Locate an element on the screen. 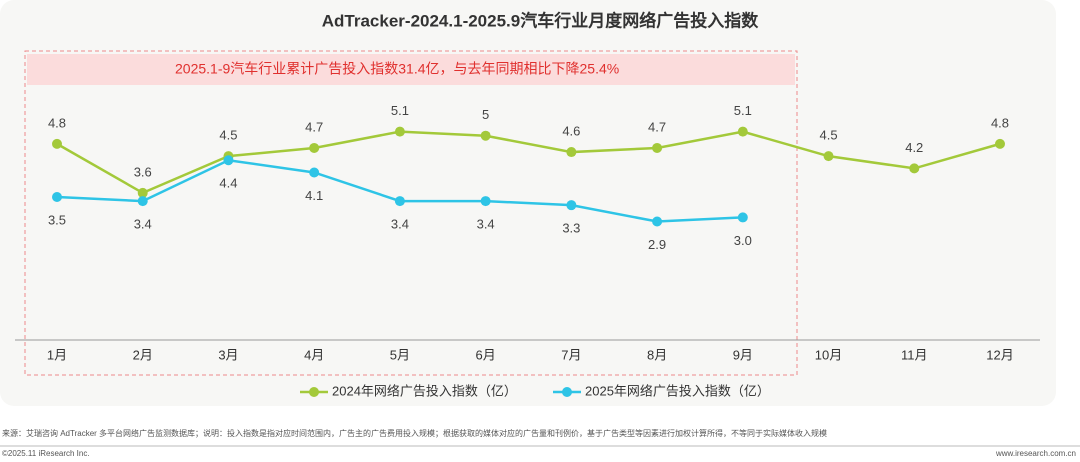 The image size is (1080, 462). data-label: 3.5 is located at coordinates (57, 219).